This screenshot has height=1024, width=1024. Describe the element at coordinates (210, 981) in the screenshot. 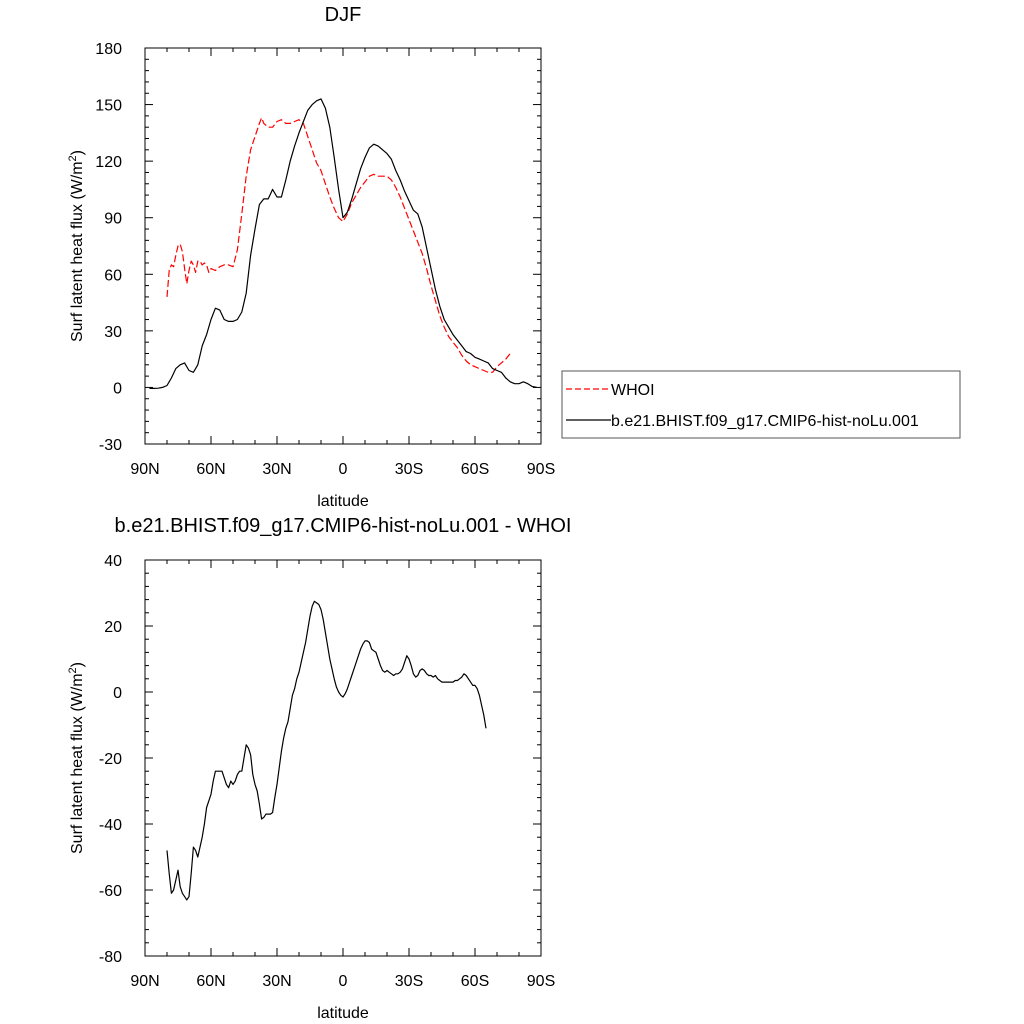

I see `bottom-chart-x-tick-label: 60N` at that location.